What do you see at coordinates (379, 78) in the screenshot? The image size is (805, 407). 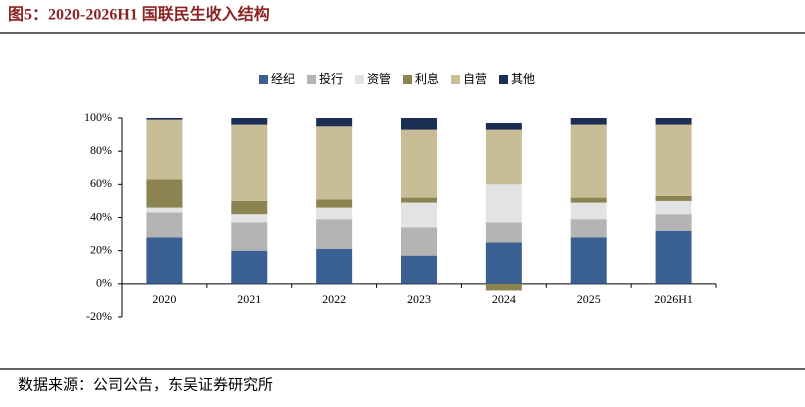 I see `legend-label: 资管` at bounding box center [379, 78].